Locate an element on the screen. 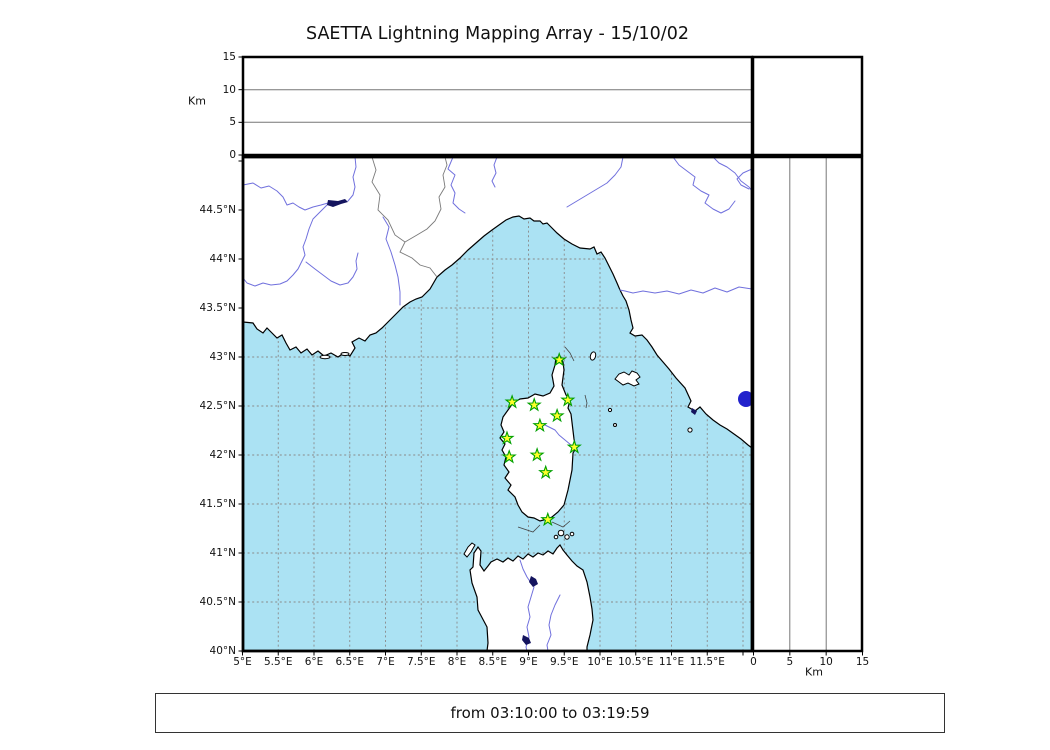  lat-tick-label: 42.5°N is located at coordinates (217, 406).